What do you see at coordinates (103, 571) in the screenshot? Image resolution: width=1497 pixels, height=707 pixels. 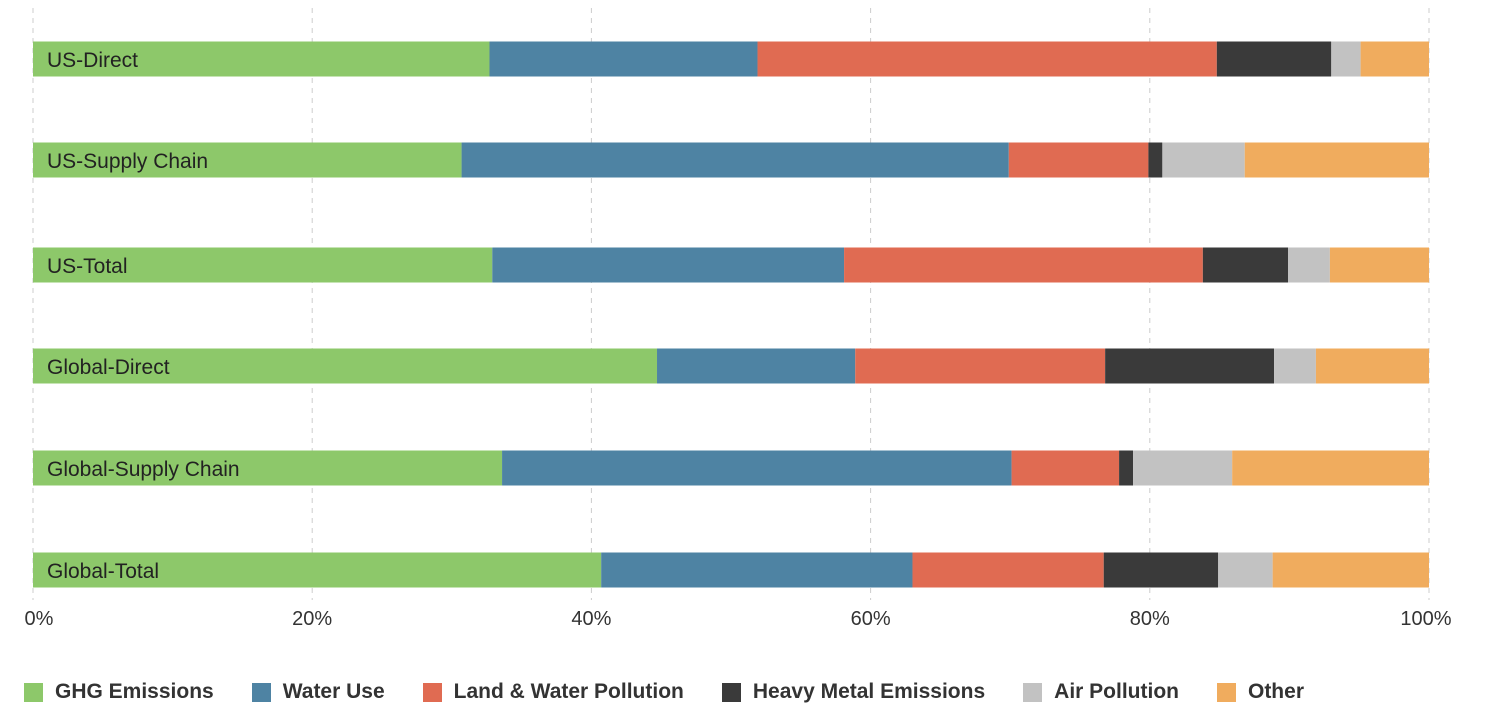 I see `category-label: Global-Total` at bounding box center [103, 571].